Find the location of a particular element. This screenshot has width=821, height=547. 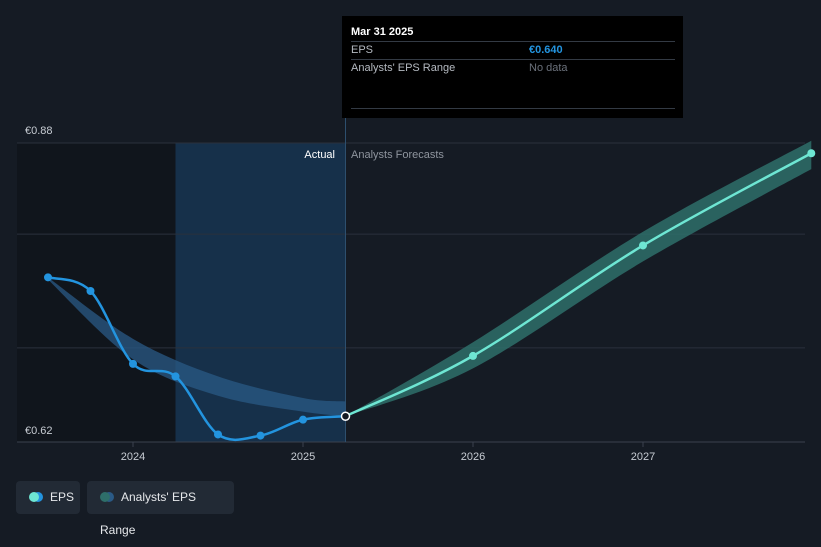

tooltip-range-row: Analysts' EPS Range No data is located at coordinates (513, 68).